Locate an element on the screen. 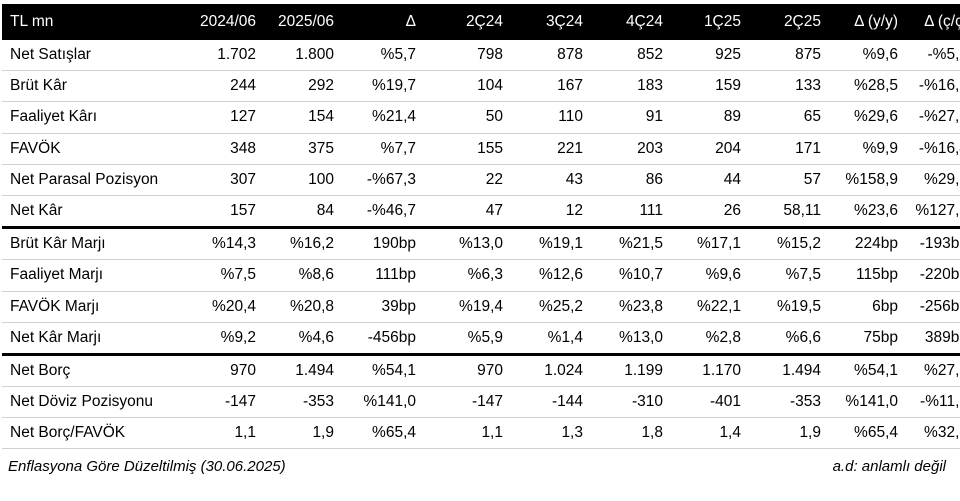  table-cell: 1,9 is located at coordinates (787, 433).